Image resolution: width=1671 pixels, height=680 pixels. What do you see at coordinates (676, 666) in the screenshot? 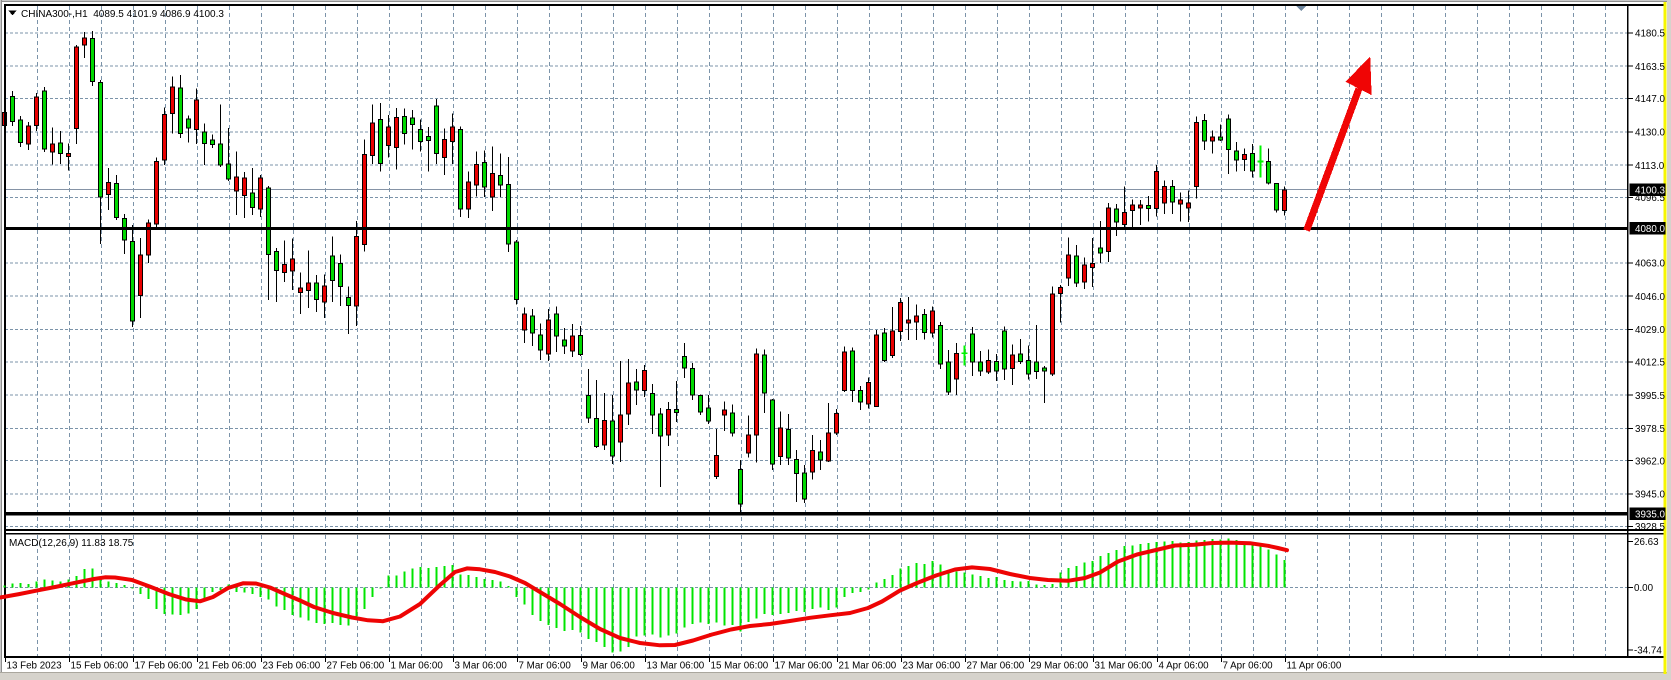
I see `svg-text: 13 Mar 06:00` at bounding box center [676, 666].